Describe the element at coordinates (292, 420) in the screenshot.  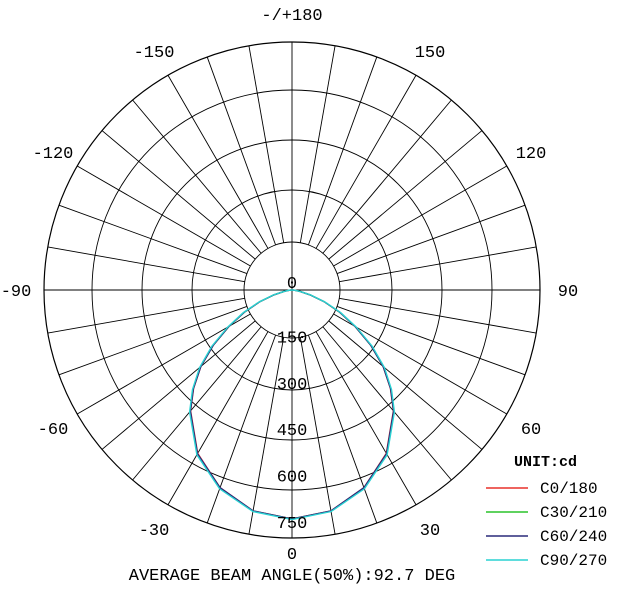
I see `radial-labels: 0 150 300 450 600 750 0` at that location.